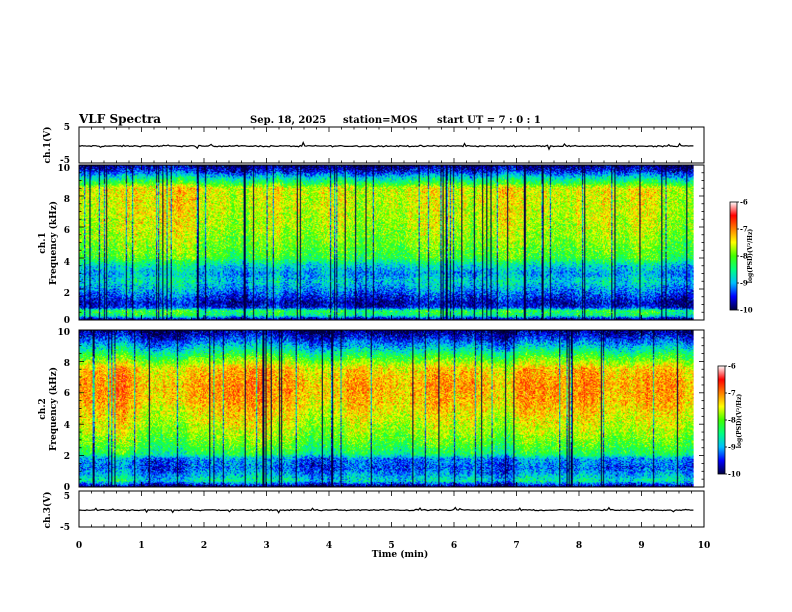 The image size is (792, 612). I want to click on ch2-colorbar-tick-label: -7, so click(732, 393).